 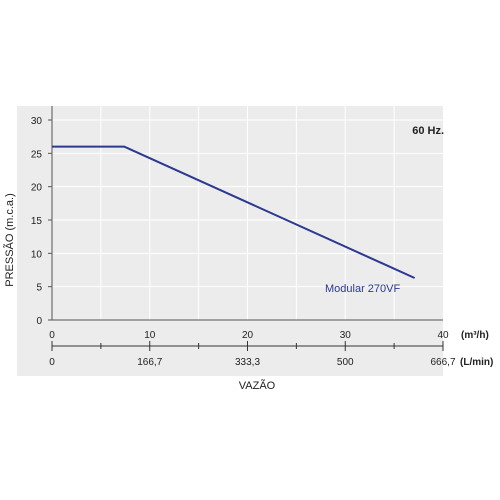 I want to click on secondary-axis-band, so click(x=230, y=348).